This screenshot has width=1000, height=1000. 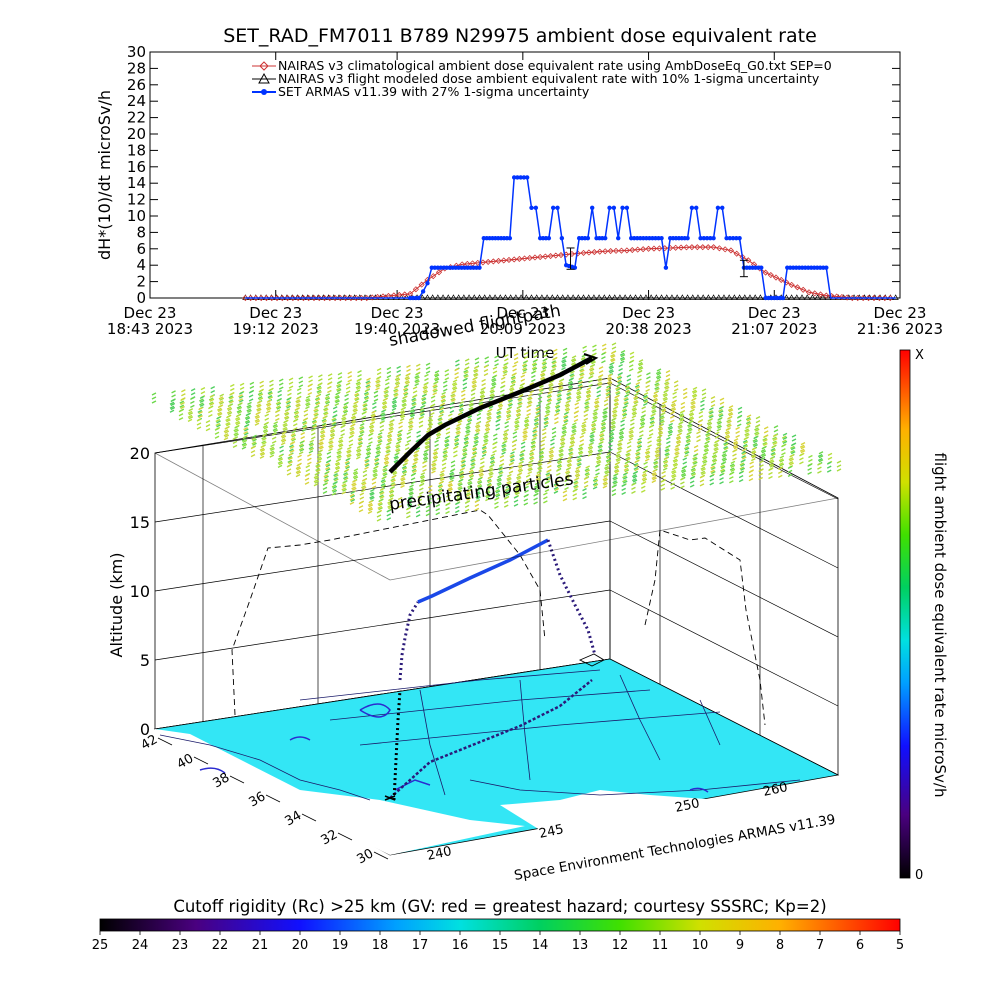 I want to click on map-borders, so click(x=480, y=735).